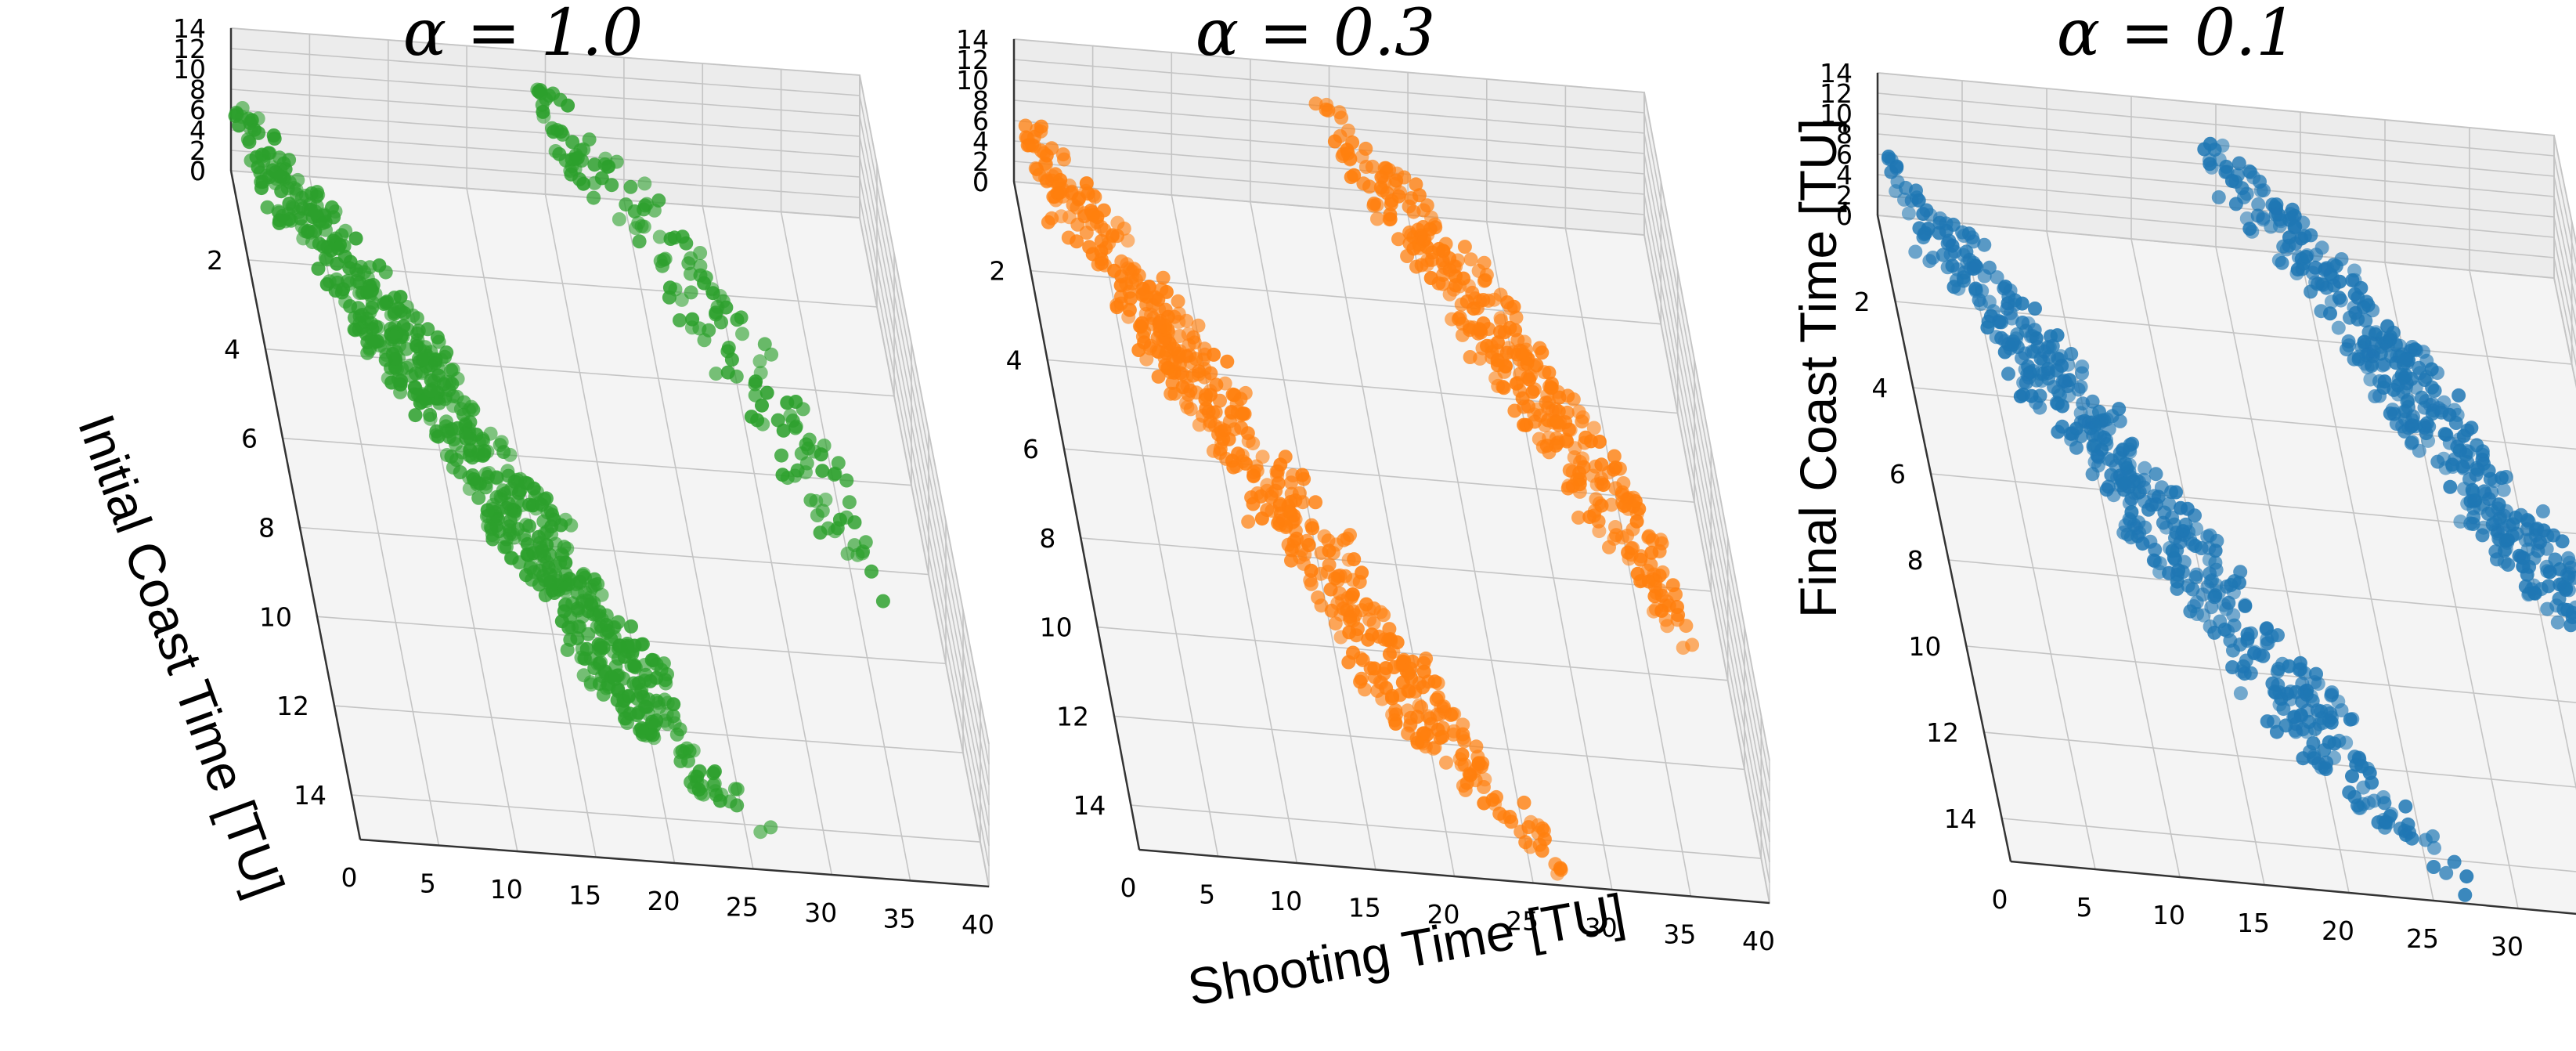  What do you see at coordinates (664, 901) in the screenshot?
I see `x-tick-label: 20` at bounding box center [664, 901].